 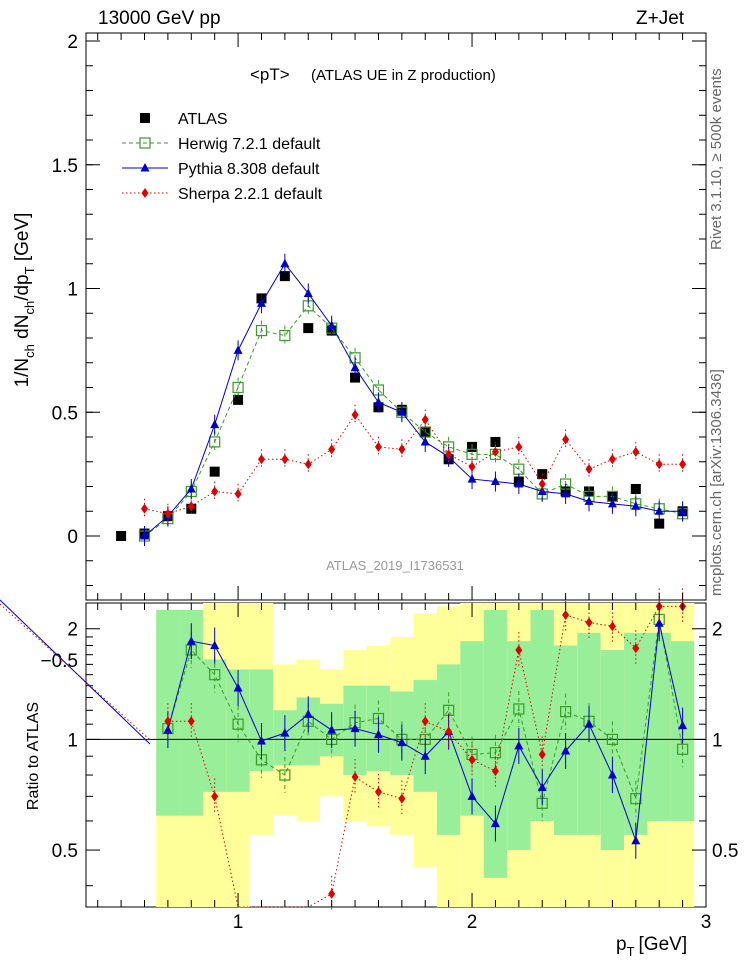 What do you see at coordinates (65, 851) in the screenshot?
I see `ratio-tick-label-left: 0.5` at bounding box center [65, 851].